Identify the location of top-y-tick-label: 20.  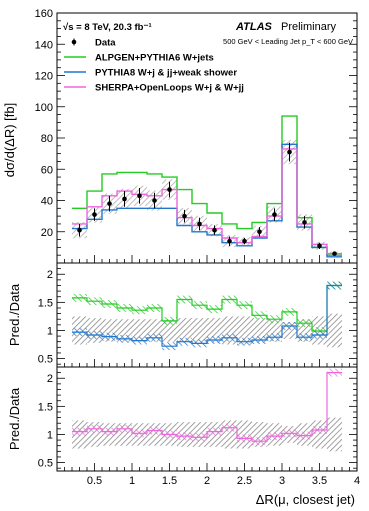
(47, 233).